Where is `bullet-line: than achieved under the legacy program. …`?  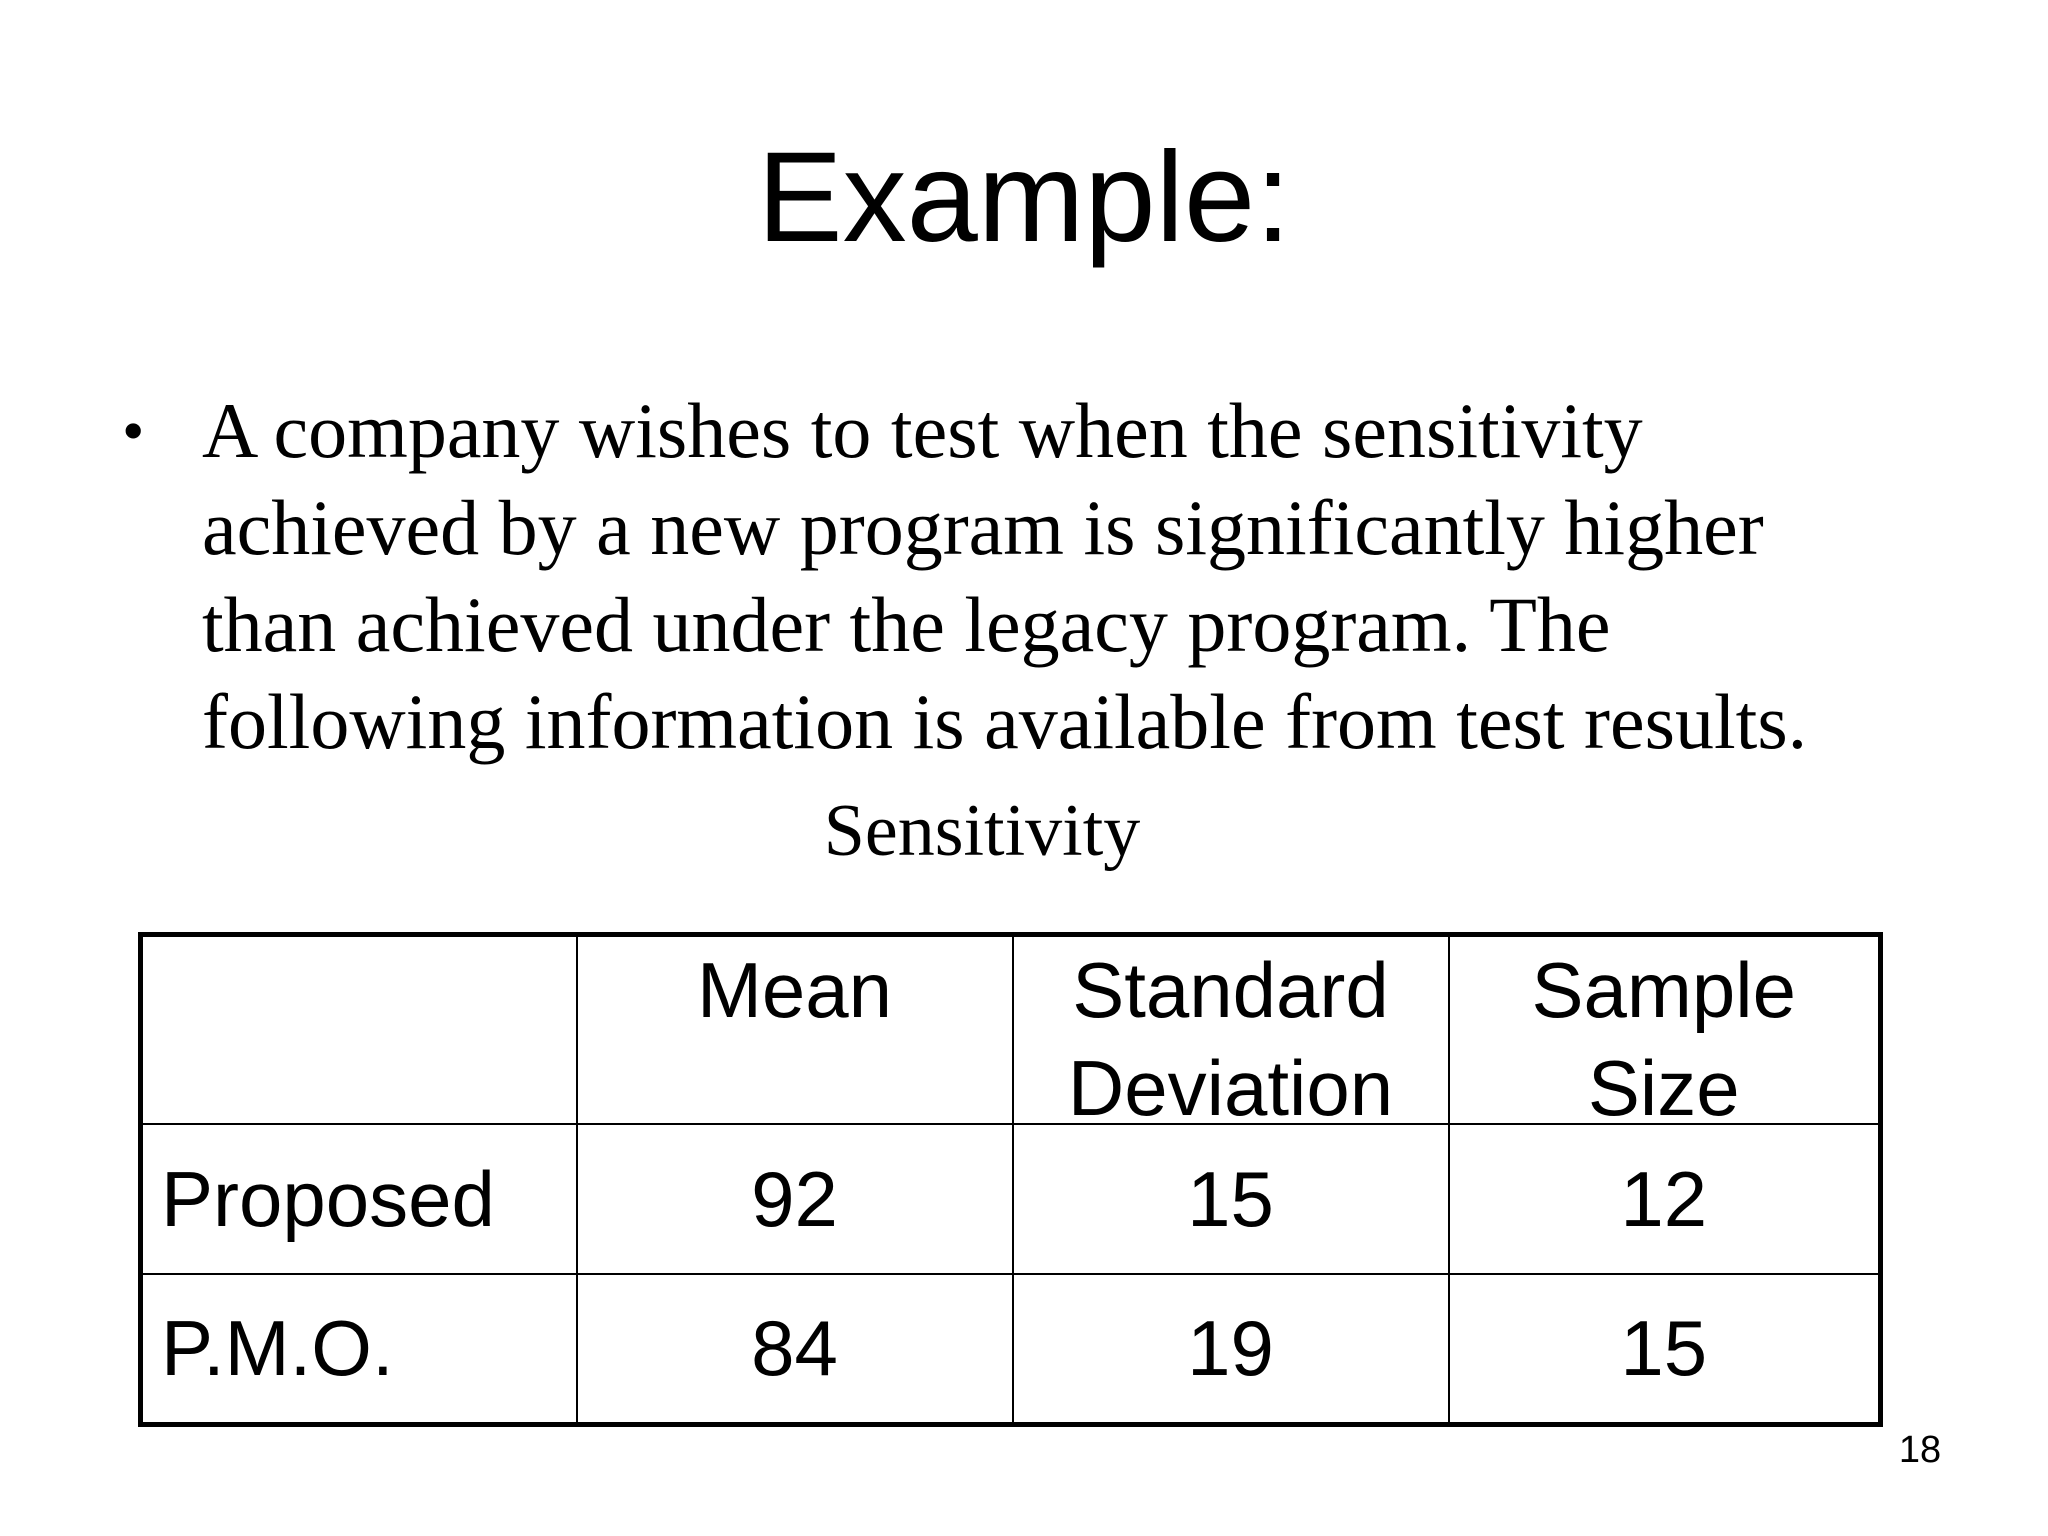
bullet-line: than achieved under the legacy program. … is located at coordinates (906, 624).